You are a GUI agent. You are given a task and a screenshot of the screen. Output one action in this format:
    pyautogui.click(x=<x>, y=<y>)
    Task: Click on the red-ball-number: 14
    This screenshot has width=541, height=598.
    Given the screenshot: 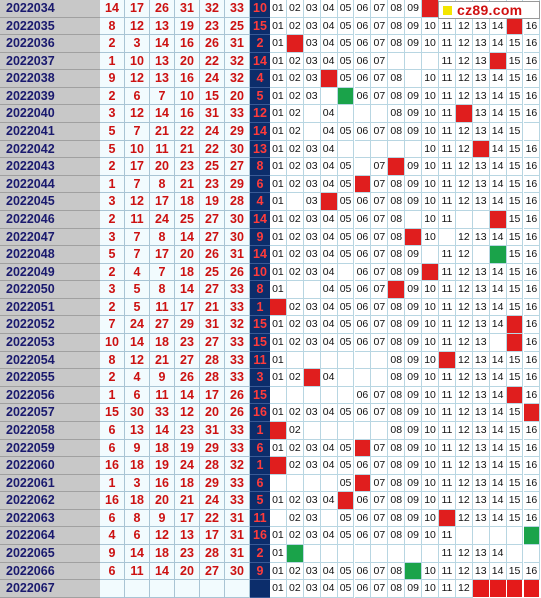 What is the action you would take?
    pyautogui.click(x=137, y=343)
    